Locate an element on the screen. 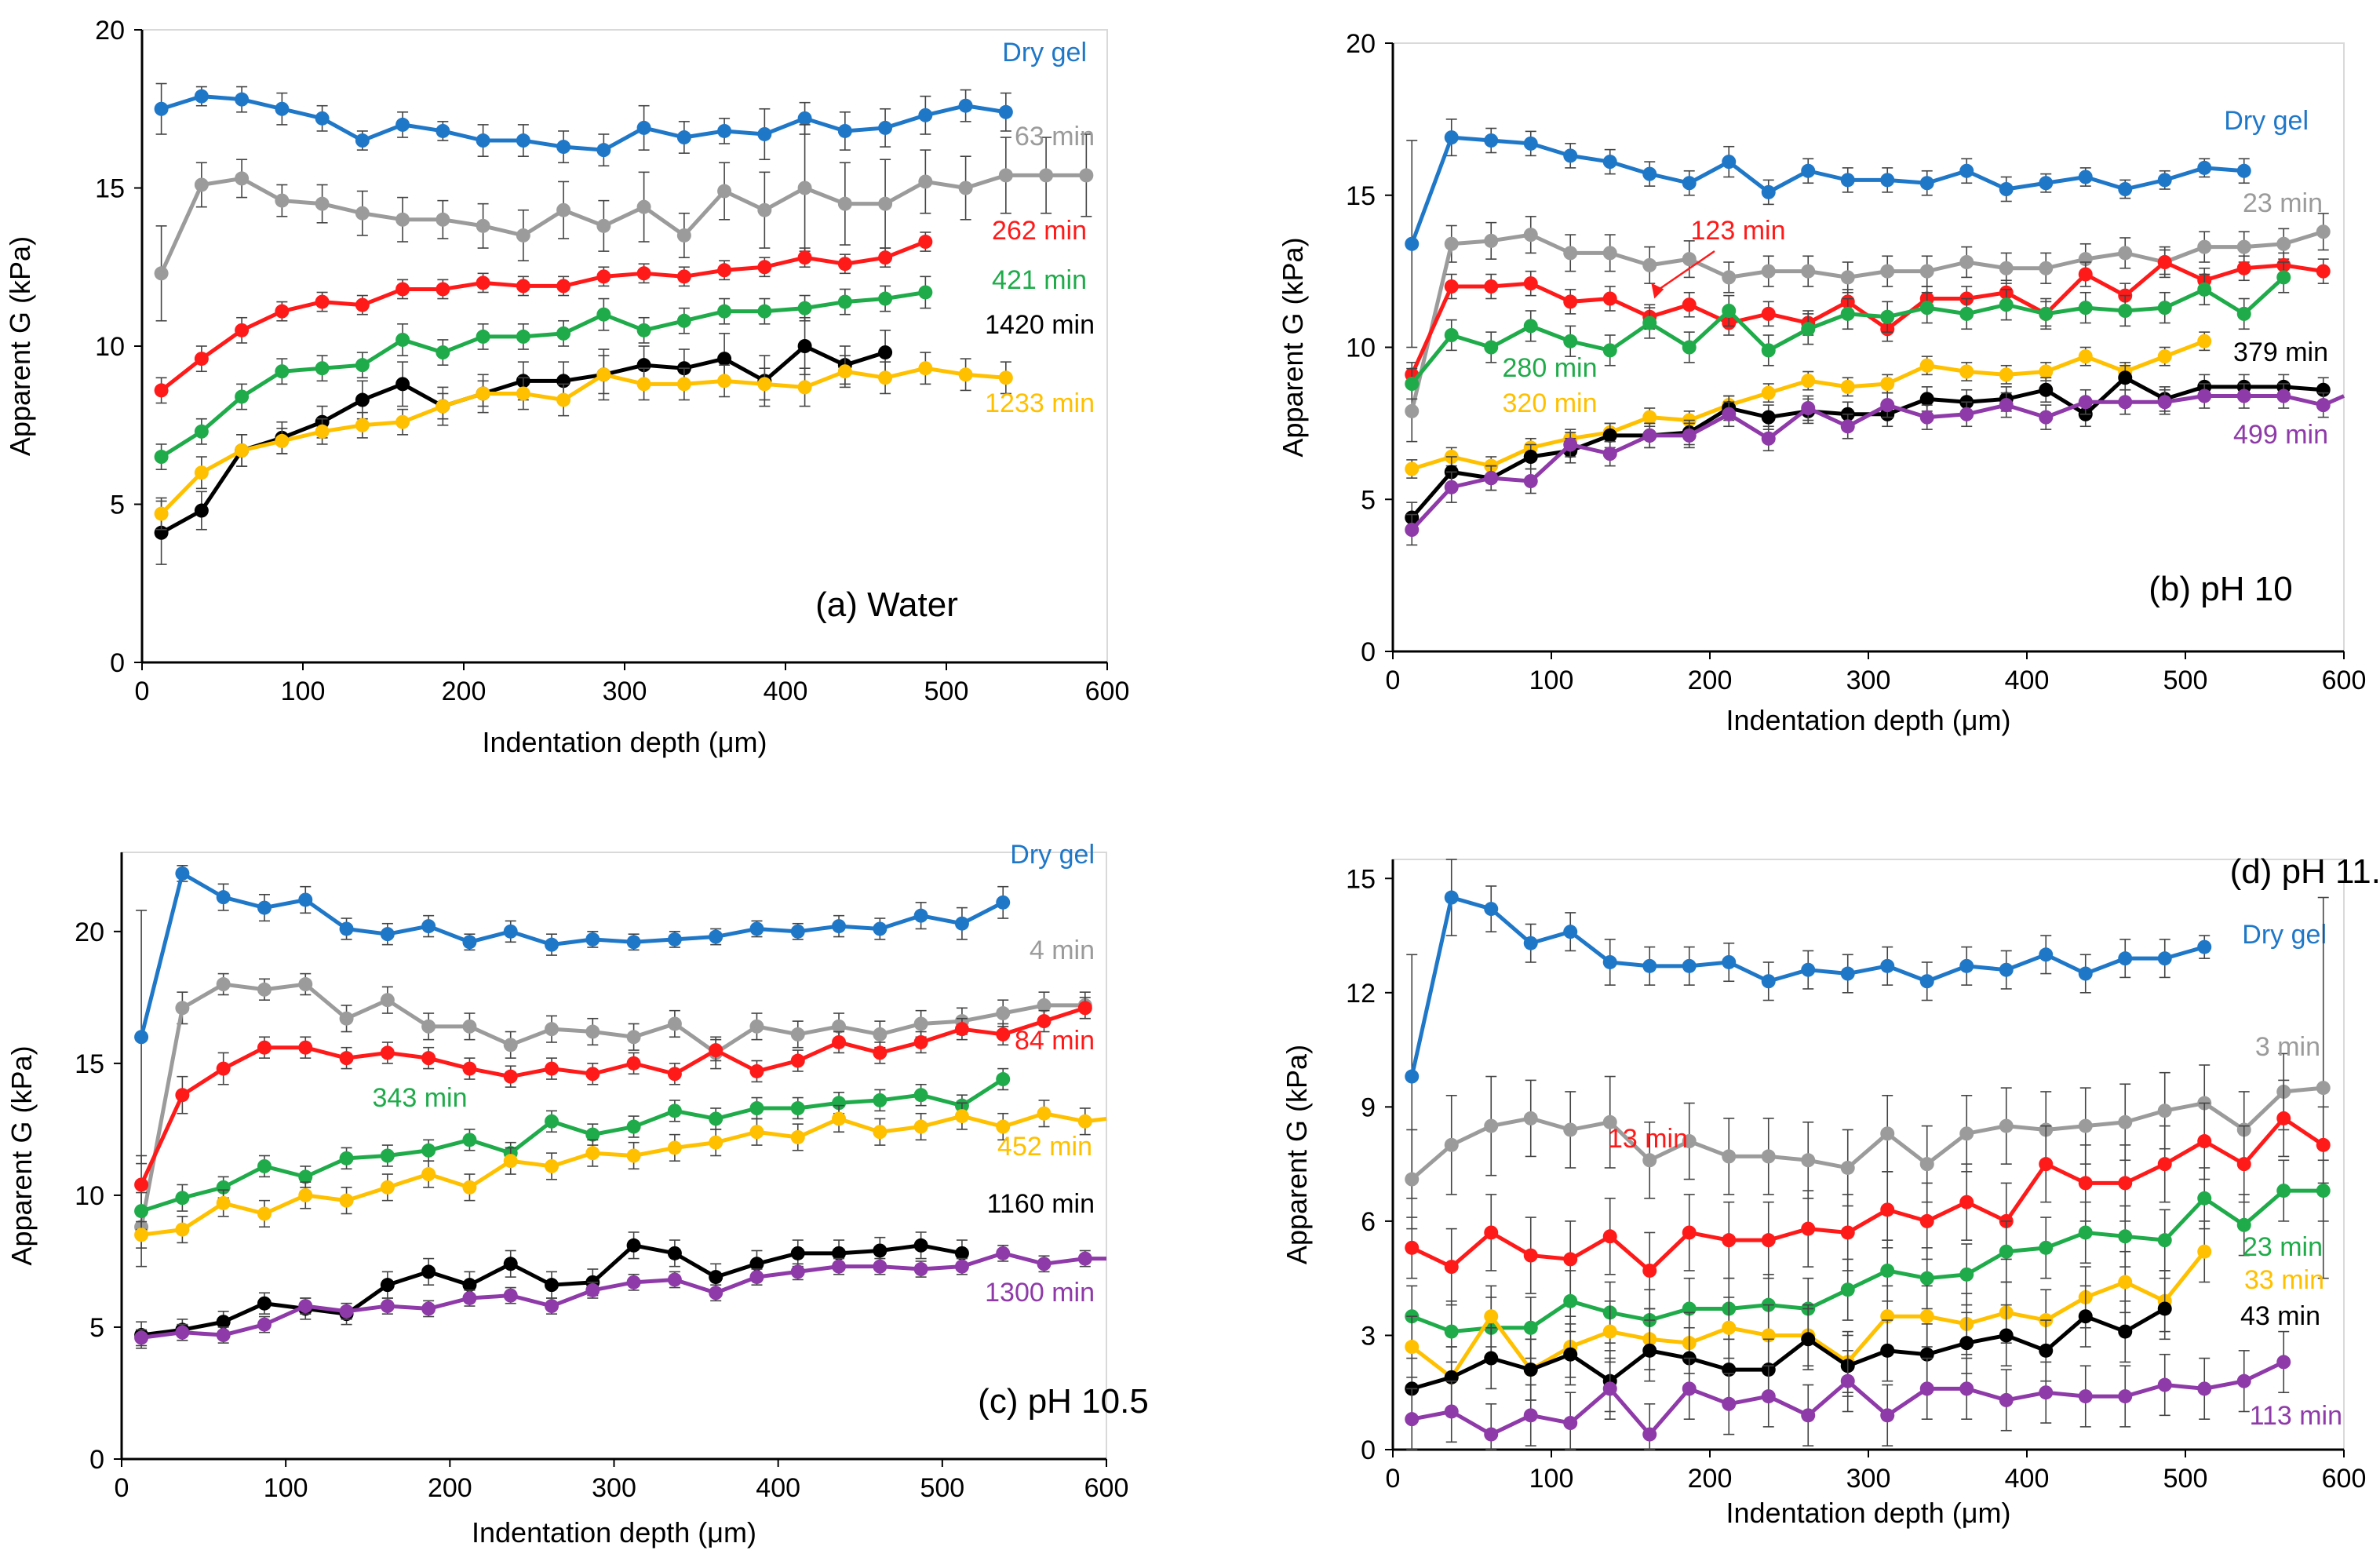 The width and height of the screenshot is (2380, 1565). series-262-min: 262 min is located at coordinates (620, 310).